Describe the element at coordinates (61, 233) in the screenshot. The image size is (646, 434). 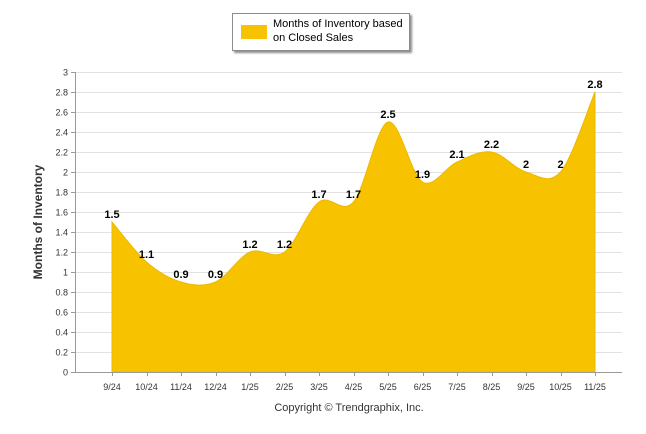
I see `y-tick-label: 1.4` at that location.